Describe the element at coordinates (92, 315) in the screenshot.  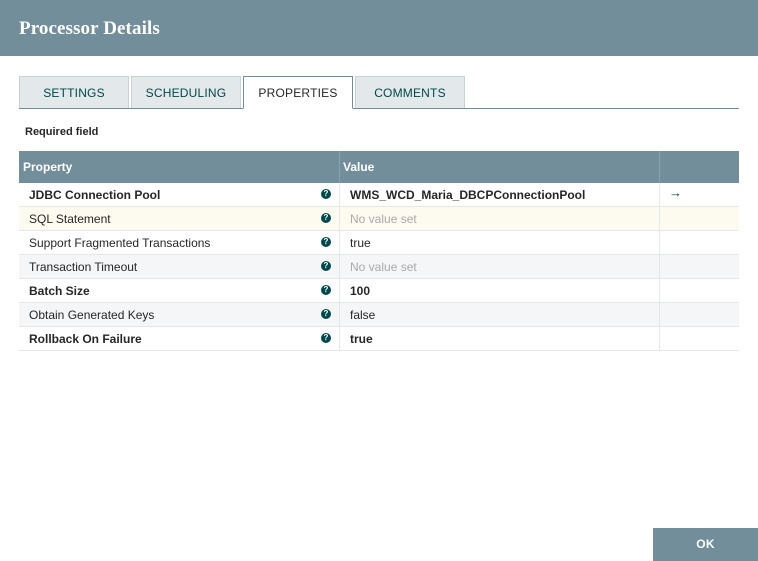
I see `property-name: Obtain Generated Keys` at that location.